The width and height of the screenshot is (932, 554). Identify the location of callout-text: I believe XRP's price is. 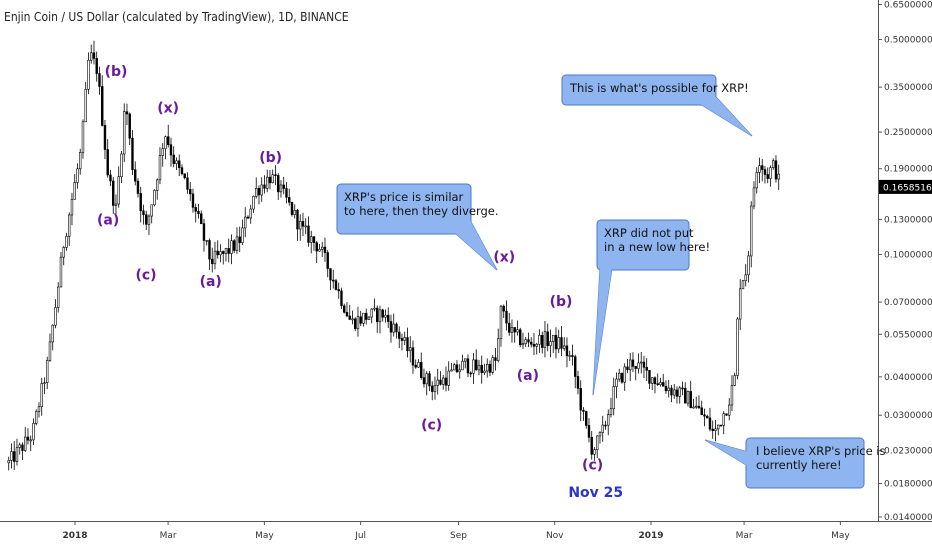
(821, 451).